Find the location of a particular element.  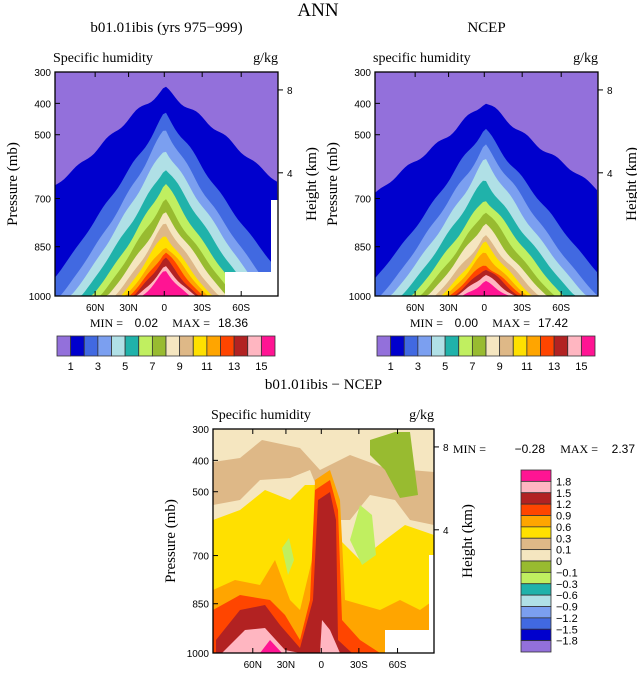

x-tick-label: 0 is located at coordinates (322, 665).